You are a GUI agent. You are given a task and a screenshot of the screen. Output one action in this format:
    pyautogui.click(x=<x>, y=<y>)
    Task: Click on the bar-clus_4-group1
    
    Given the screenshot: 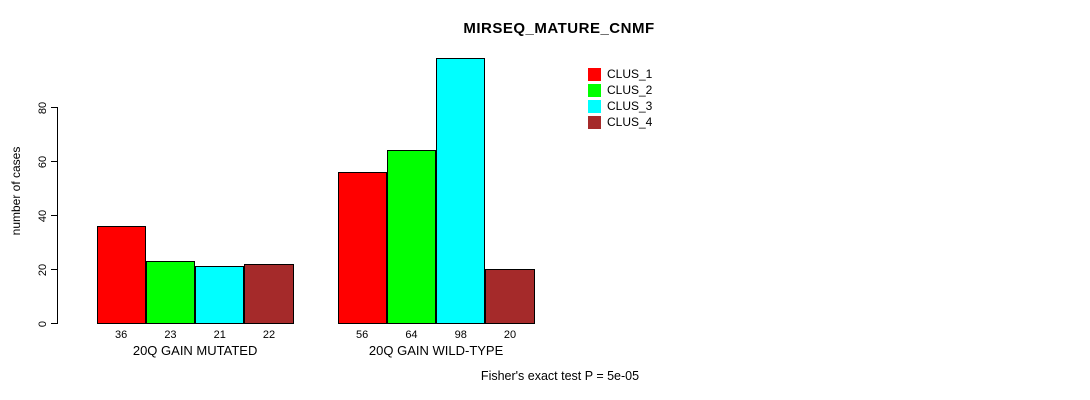 What is the action you would take?
    pyautogui.click(x=269, y=293)
    